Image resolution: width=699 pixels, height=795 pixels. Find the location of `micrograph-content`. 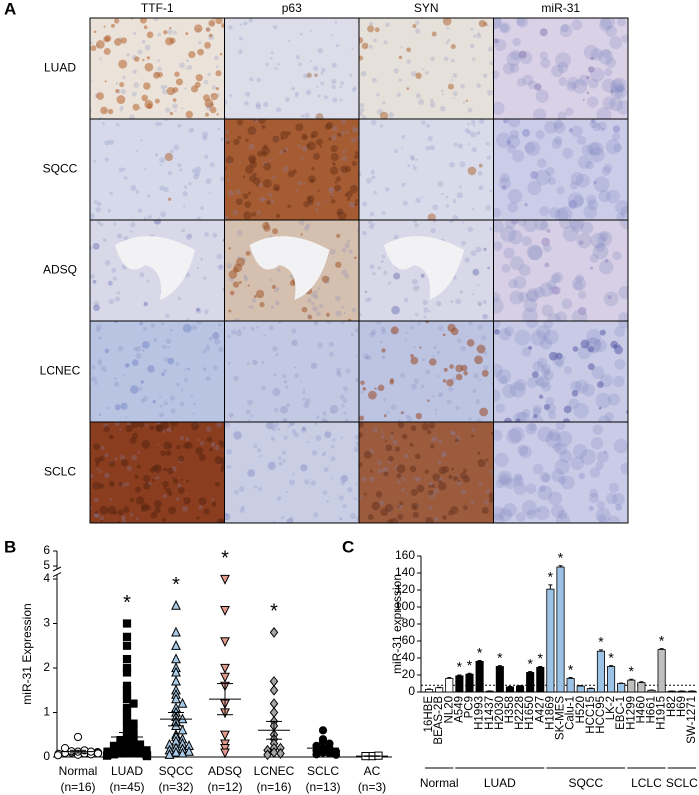

micrograph-content is located at coordinates (157, 472).